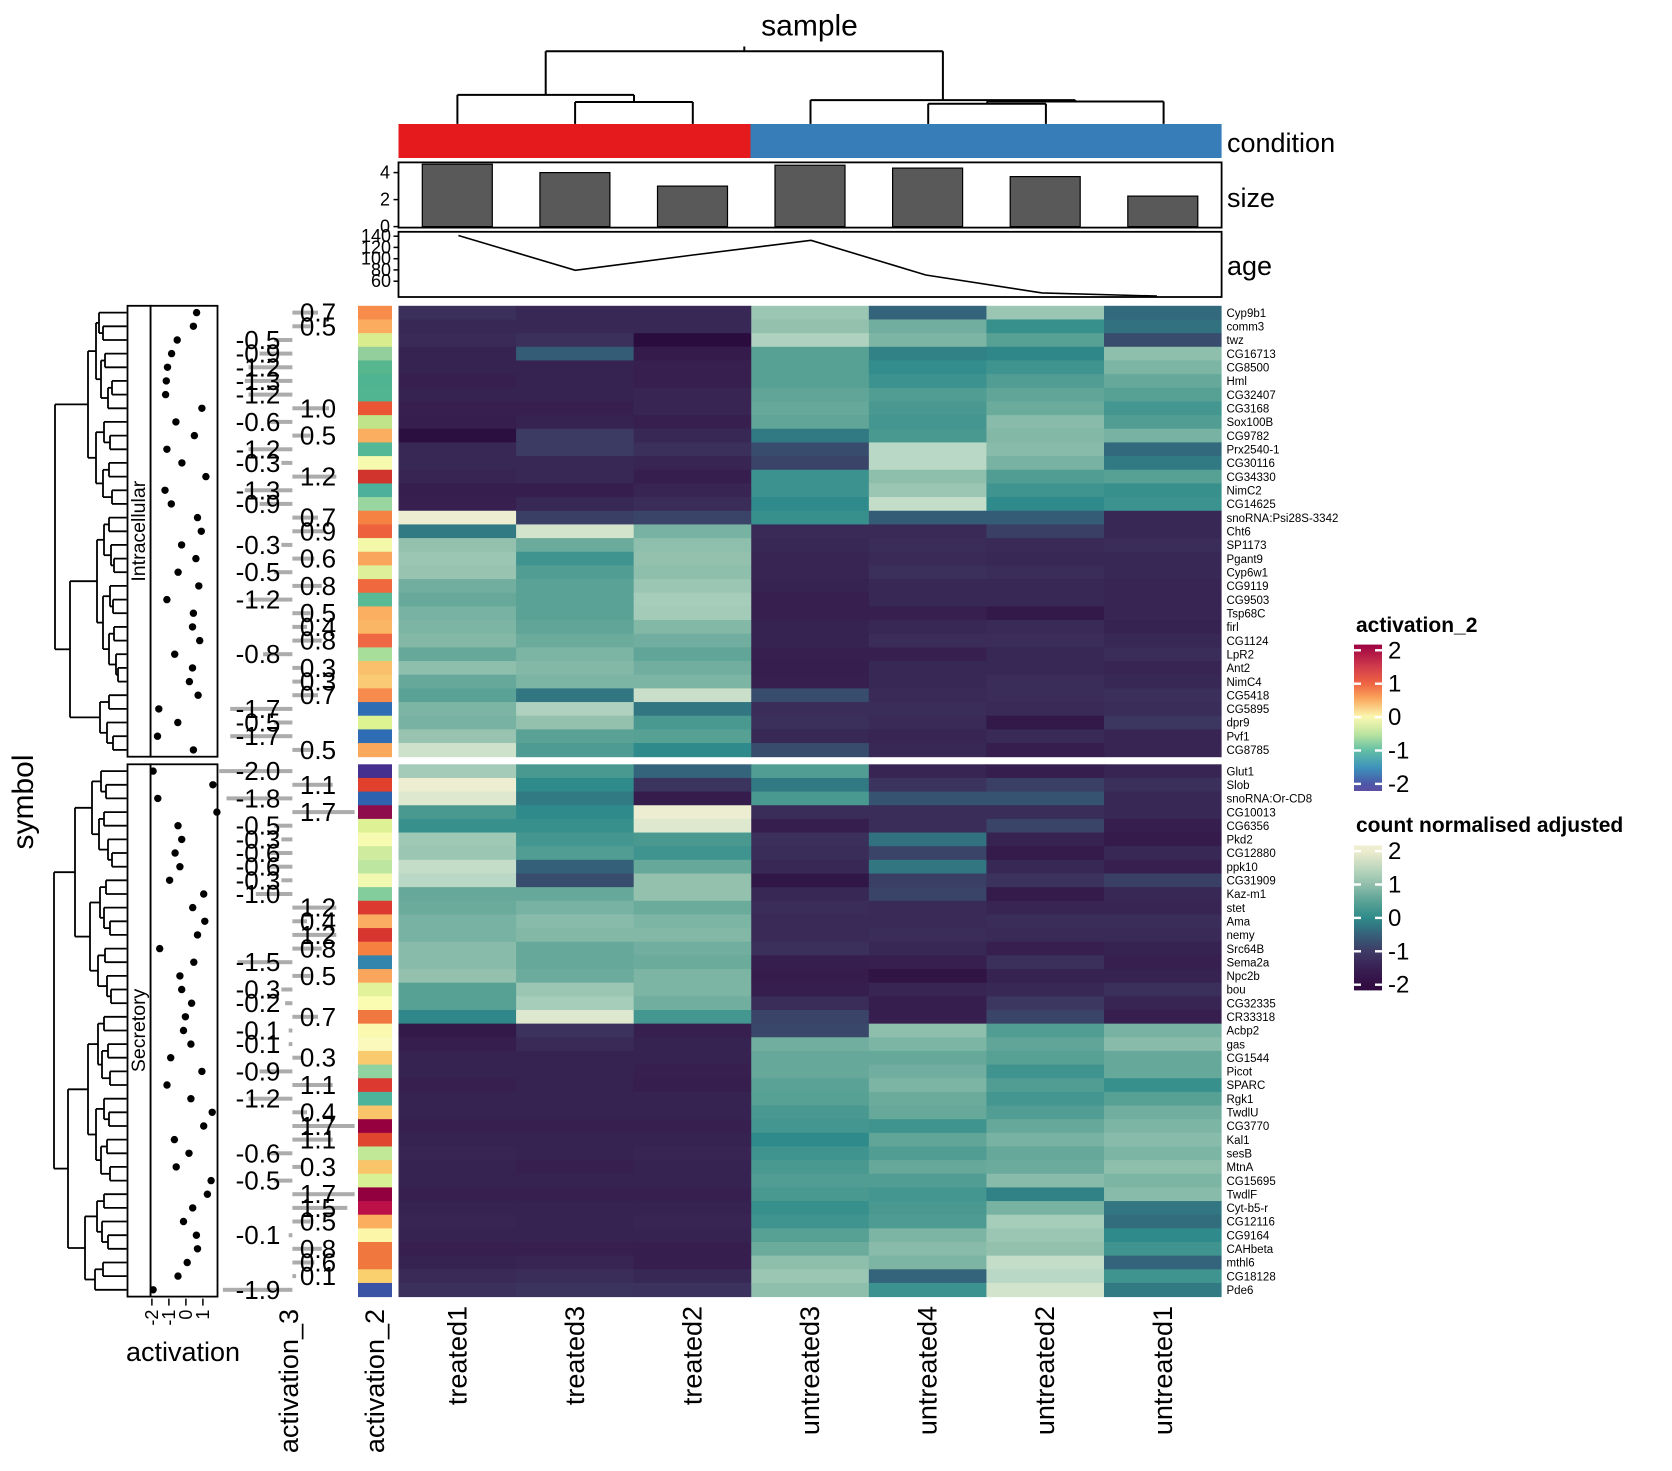 Image resolution: width=1672 pixels, height=1471 pixels. Describe the element at coordinates (1243, 1032) in the screenshot. I see `svg-text: Acbp2` at that location.